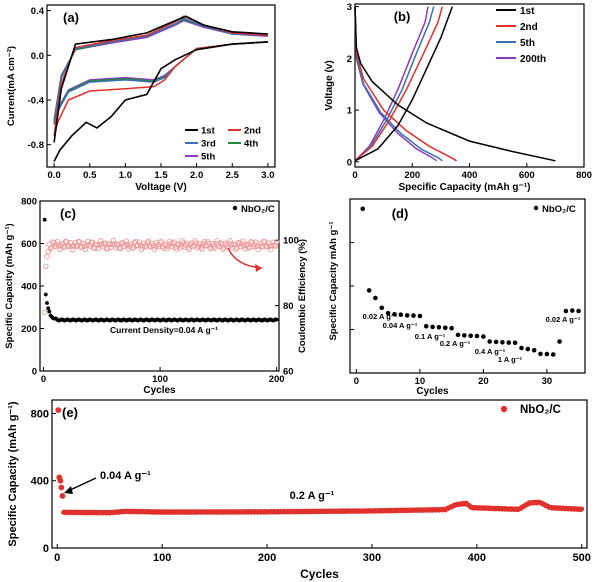 The width and height of the screenshot is (600, 582). What do you see at coordinates (36, 100) in the screenshot?
I see `panel-a-ytick-label: -0.4` at bounding box center [36, 100].